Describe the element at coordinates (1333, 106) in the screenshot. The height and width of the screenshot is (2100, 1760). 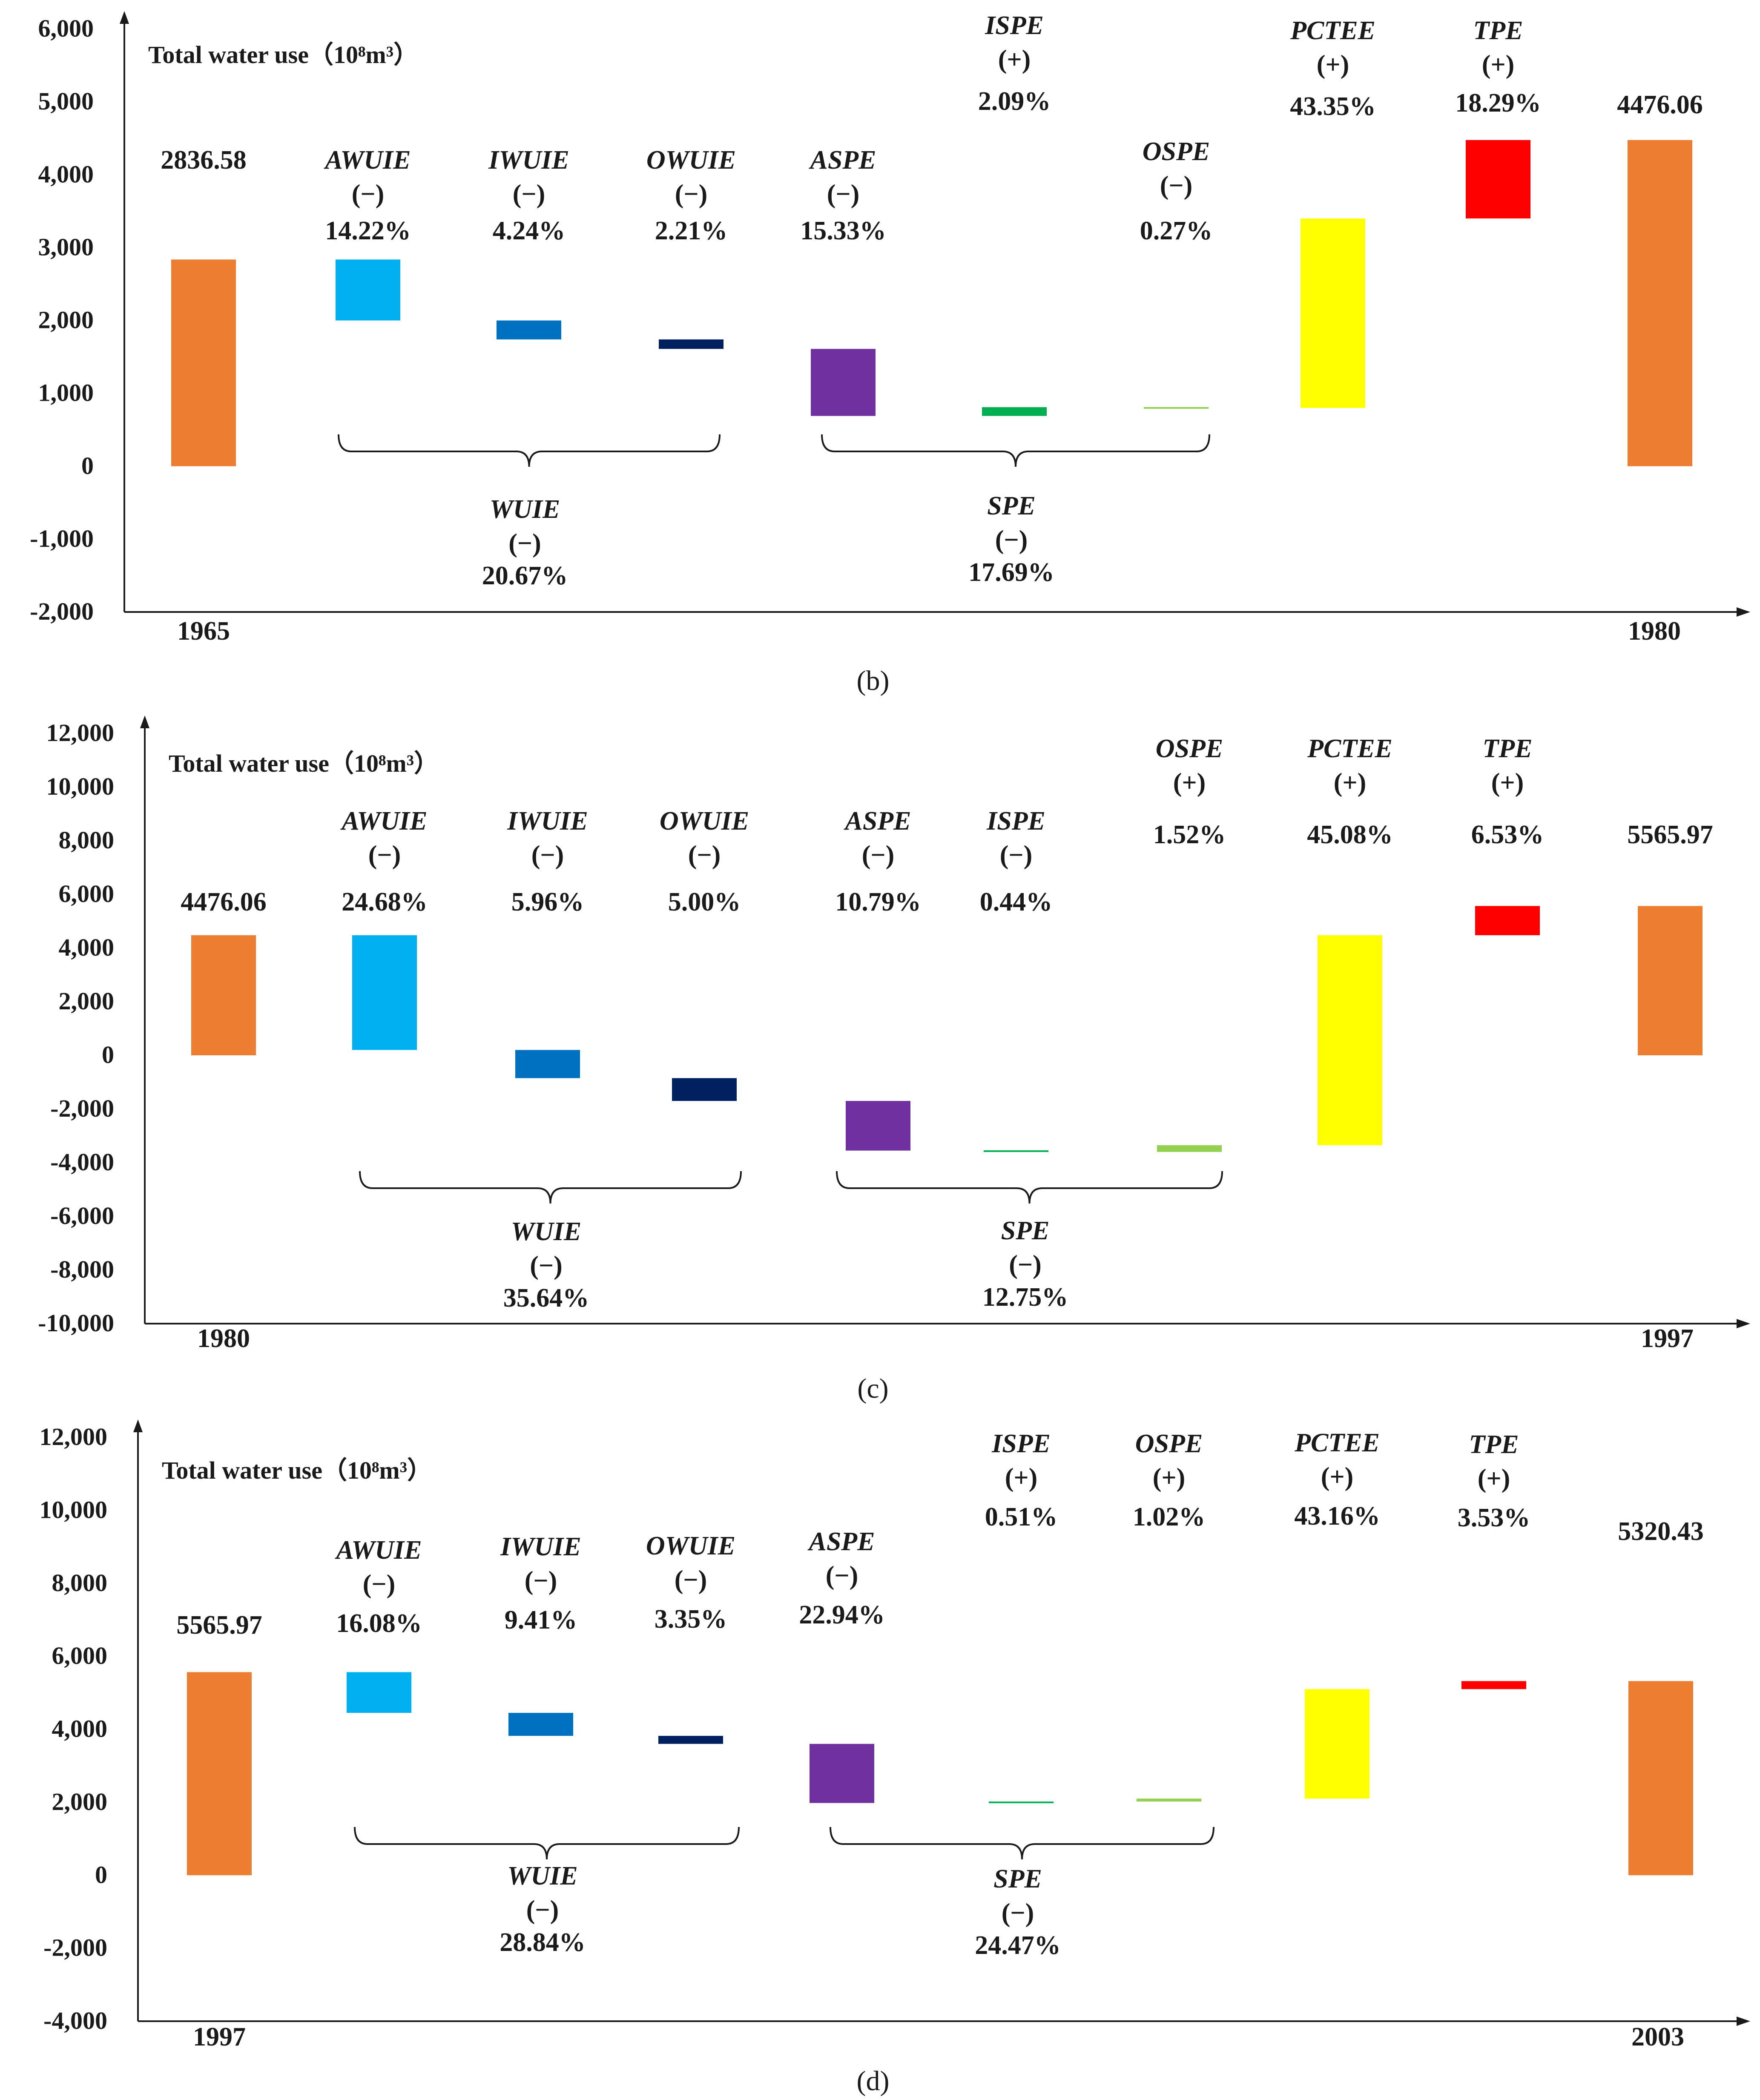
I see `bar-pct-label: 43.35%` at that location.